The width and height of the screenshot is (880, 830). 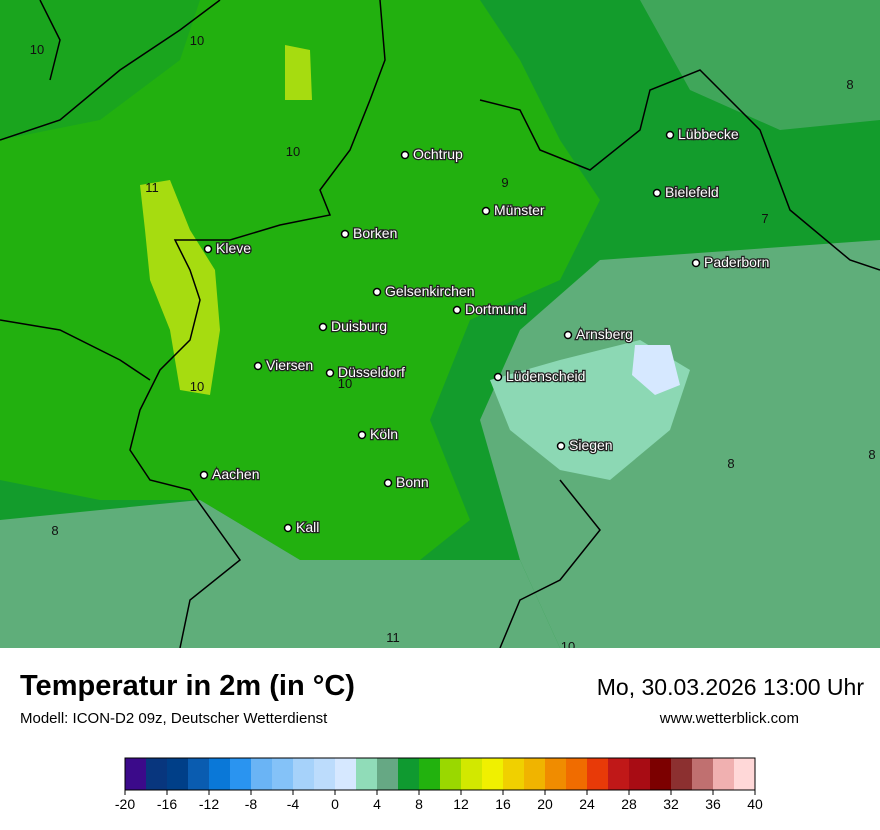 I want to click on city-label: Bielefeld, so click(x=692, y=192).